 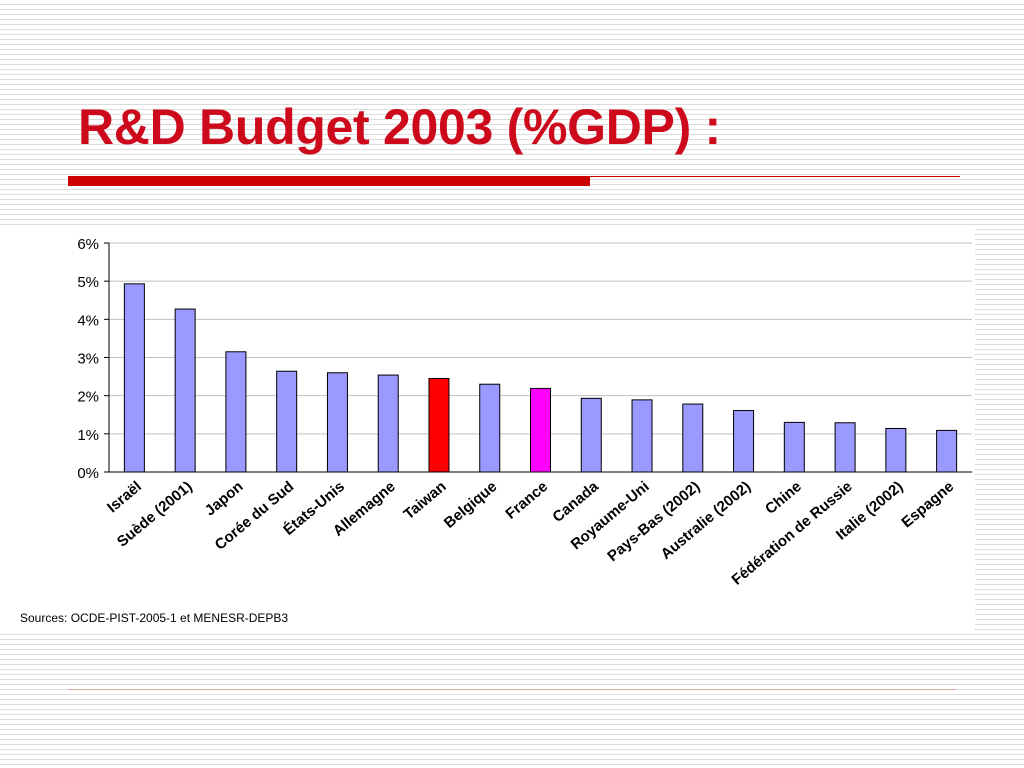 I want to click on x-tick-label: France, so click(x=526, y=500).